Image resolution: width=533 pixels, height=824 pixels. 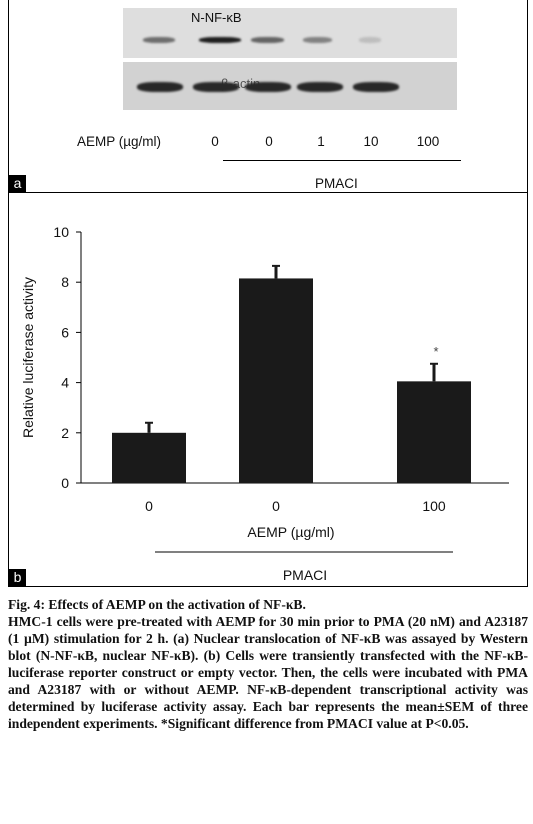 What do you see at coordinates (216, 17) in the screenshot?
I see `blot-top-label: N-NF-κB` at bounding box center [216, 17].